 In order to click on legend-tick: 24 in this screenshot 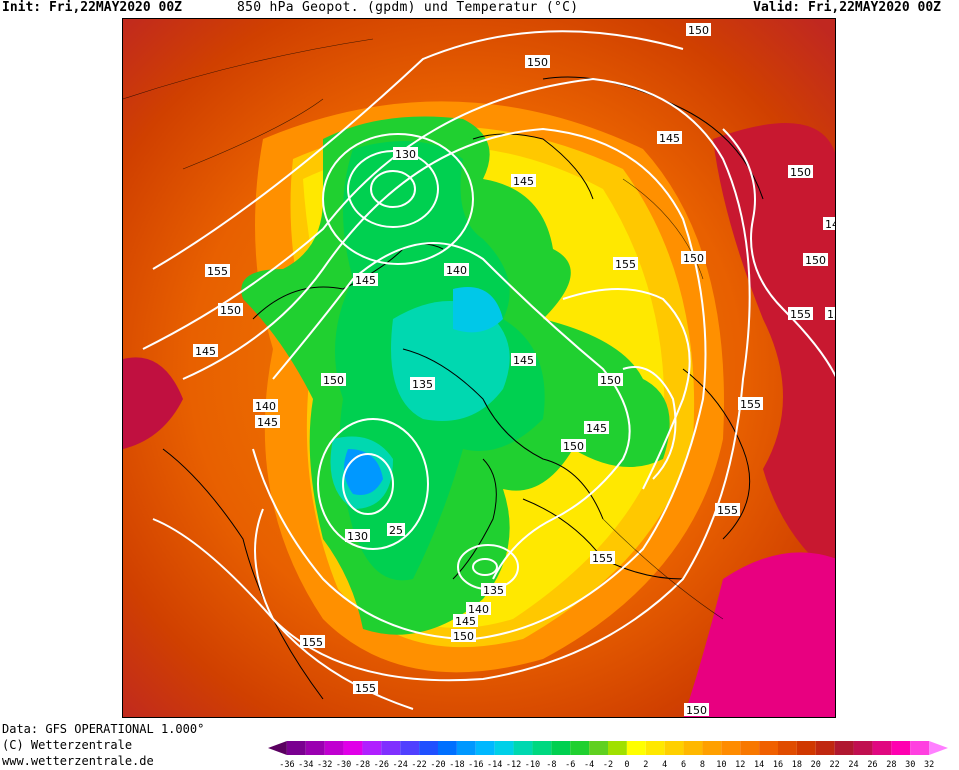, I will do `click(853, 764)`.